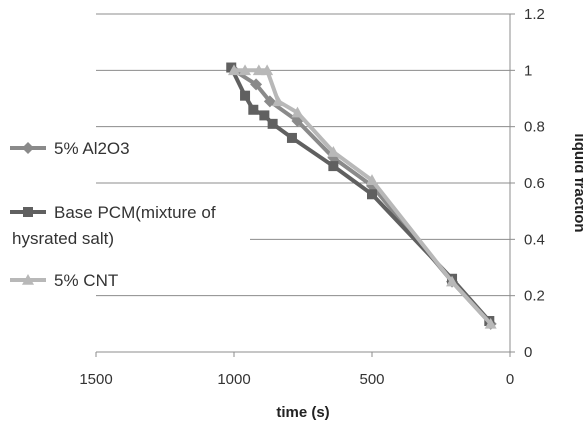 The width and height of the screenshot is (583, 426). I want to click on y-axis-title: liquid fraction, so click(577, 182).